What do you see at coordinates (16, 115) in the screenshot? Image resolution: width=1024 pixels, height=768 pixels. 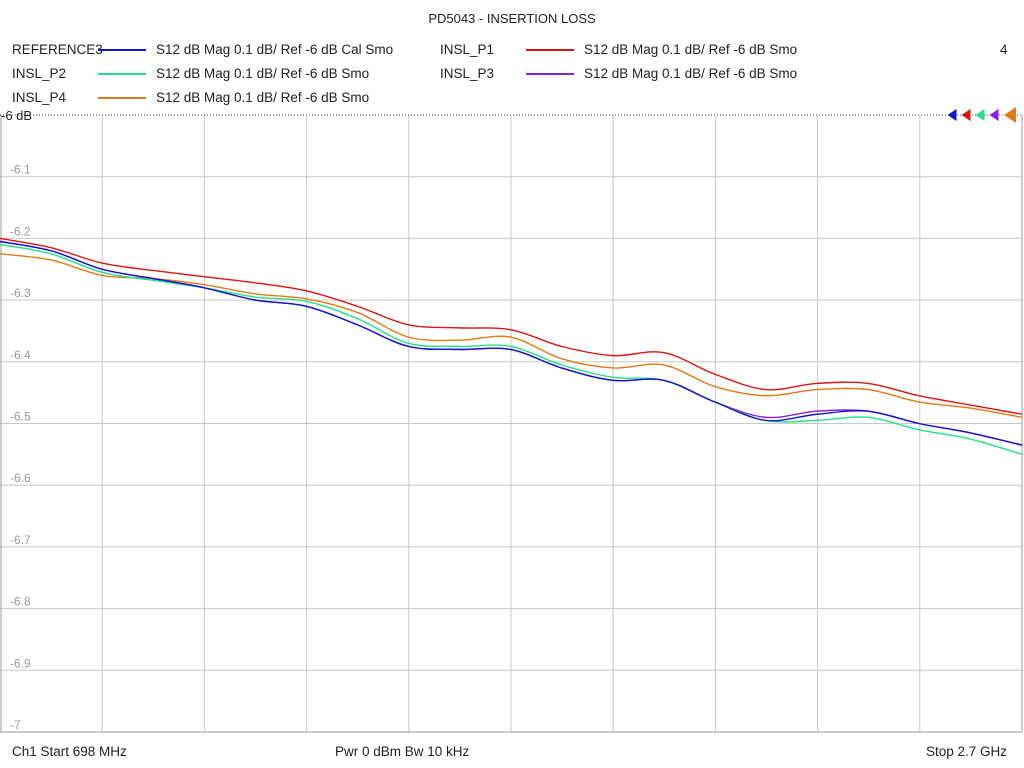 I see `reference-label: -6 dB` at bounding box center [16, 115].